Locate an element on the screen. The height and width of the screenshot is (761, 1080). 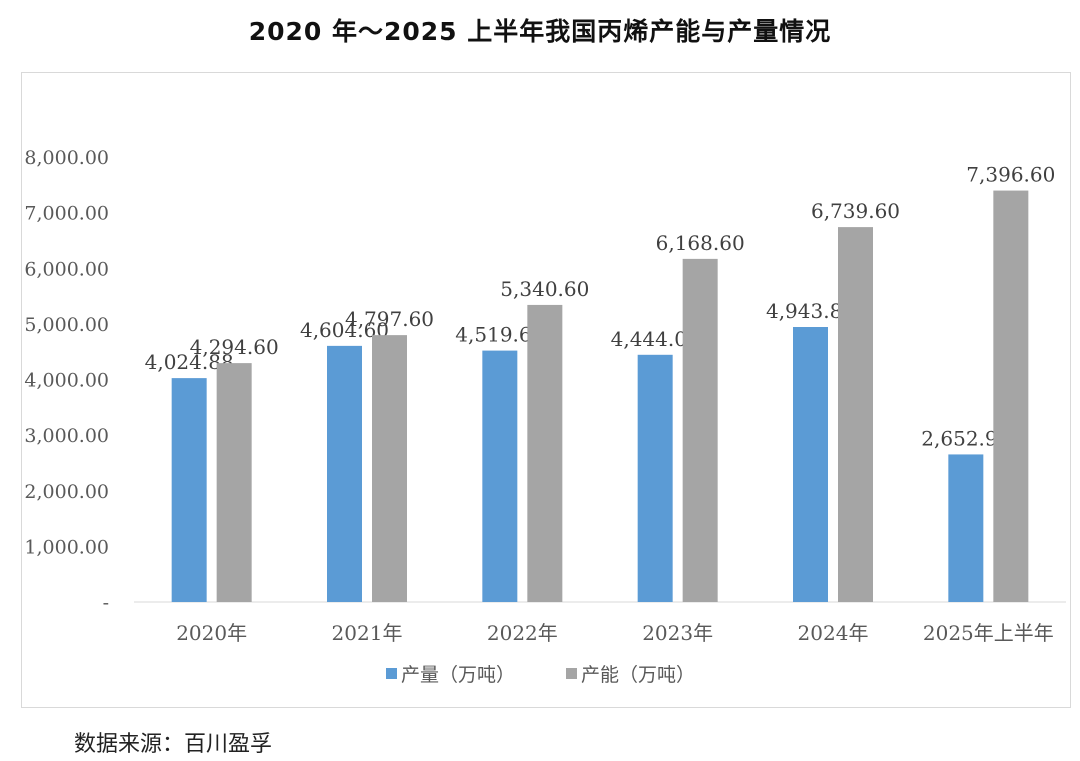
legend-label-capacity: 产能（万吨） is located at coordinates (638, 675).